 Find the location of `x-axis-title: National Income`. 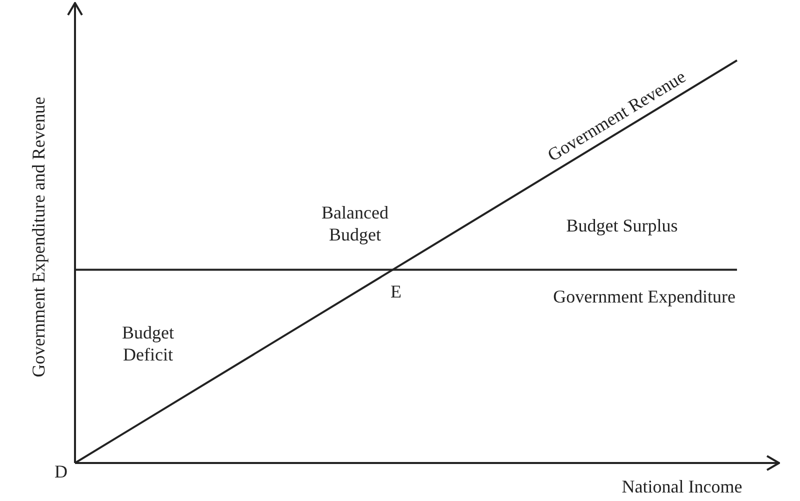

x-axis-title: National Income is located at coordinates (682, 486).